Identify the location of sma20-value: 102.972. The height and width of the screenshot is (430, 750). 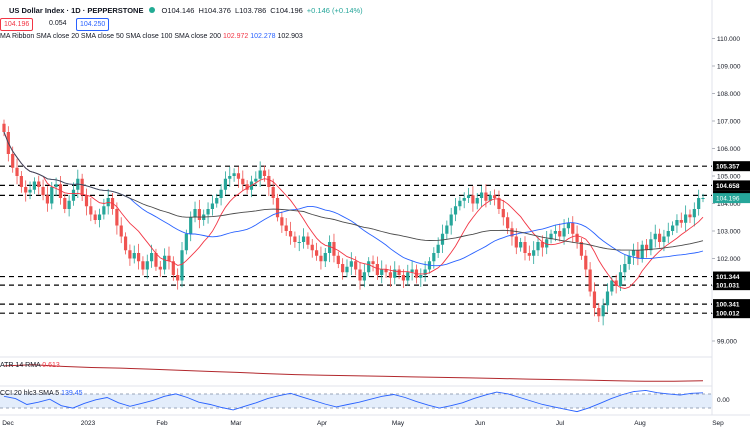
(235, 36).